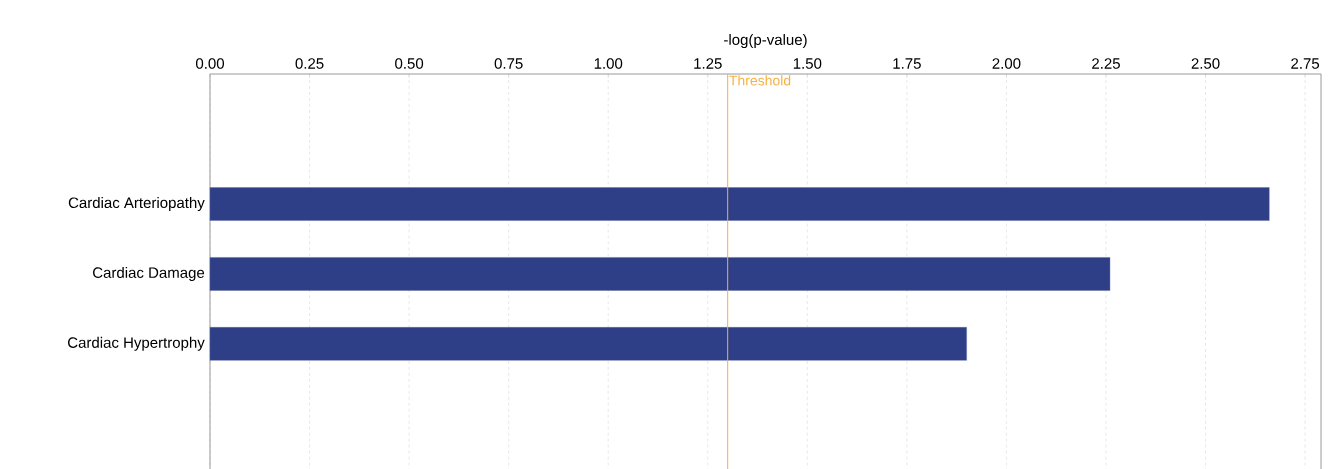 This screenshot has height=469, width=1336. What do you see at coordinates (1106, 63) in the screenshot?
I see `x-tick-label: 2.25` at bounding box center [1106, 63].